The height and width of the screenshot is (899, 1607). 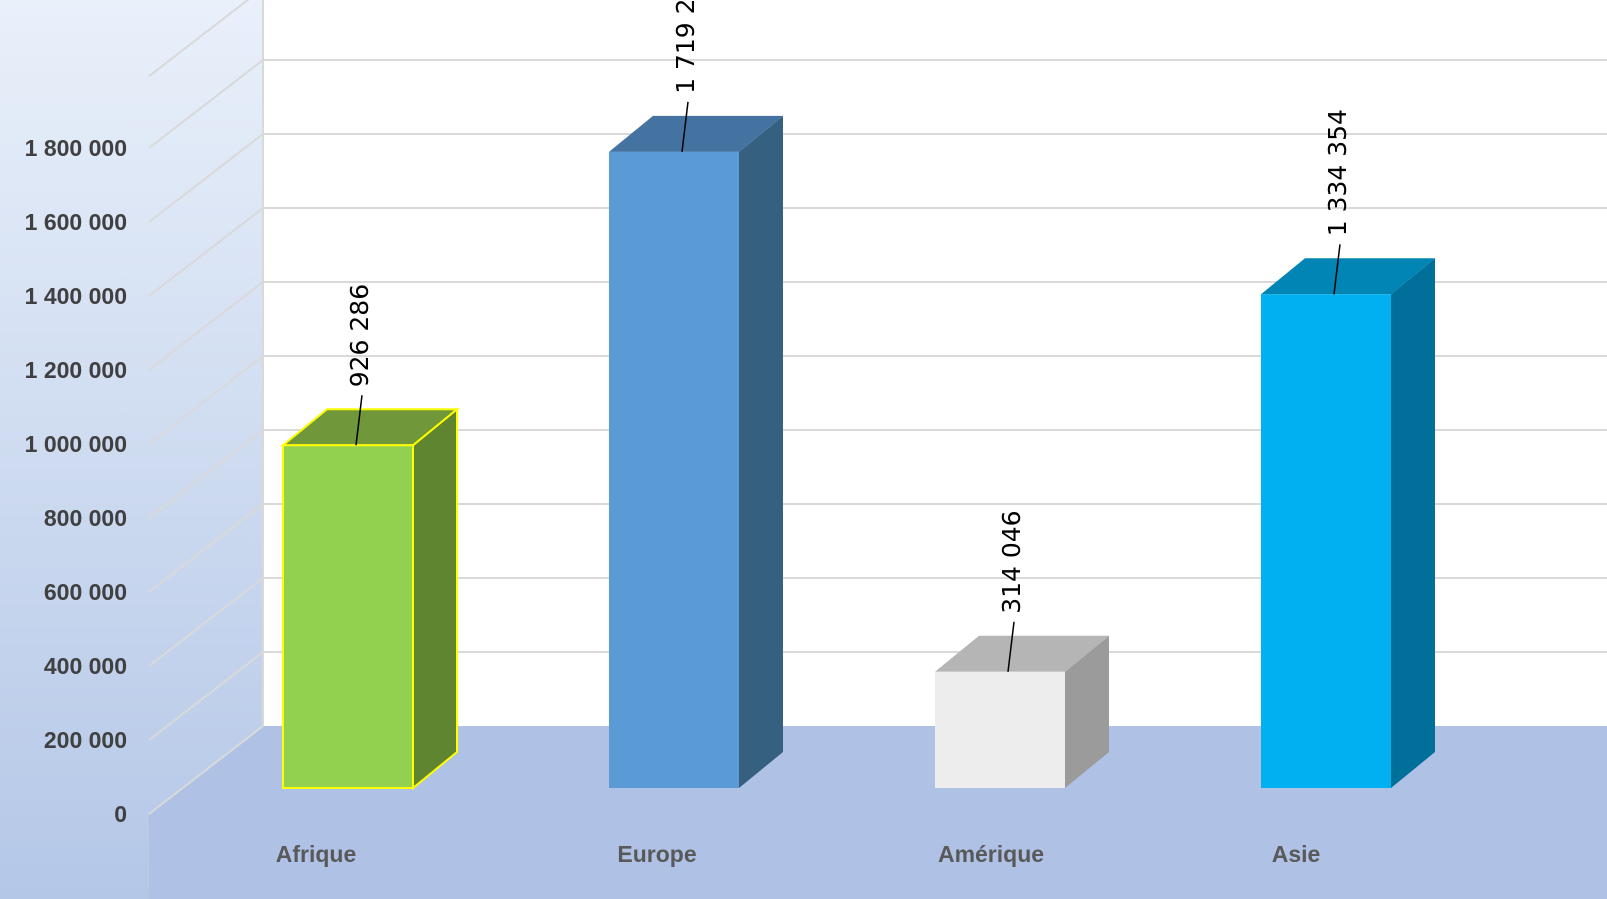 I want to click on data-label: 1 334 354, so click(x=1337, y=172).